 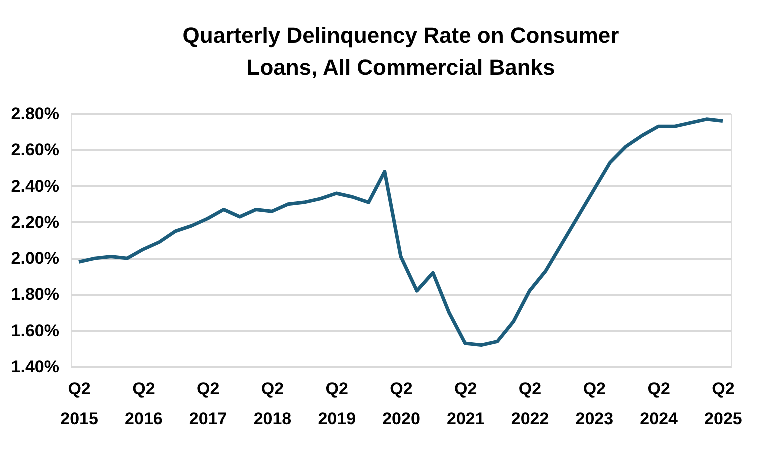 I want to click on x-tick-label: Q2 2022, so click(x=530, y=404).